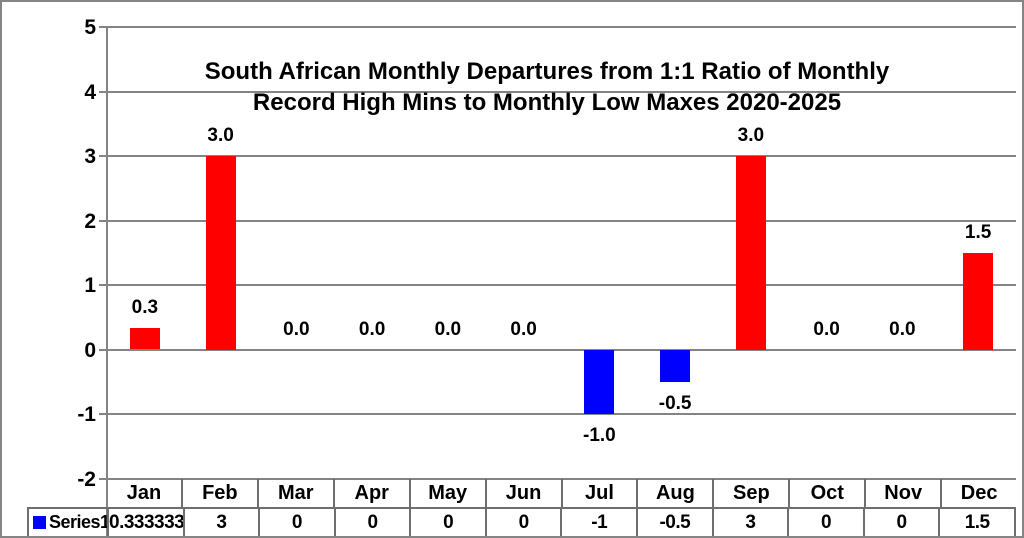 The image size is (1024, 538). Describe the element at coordinates (86, 414) in the screenshot. I see `y-axis-label: -1` at that location.